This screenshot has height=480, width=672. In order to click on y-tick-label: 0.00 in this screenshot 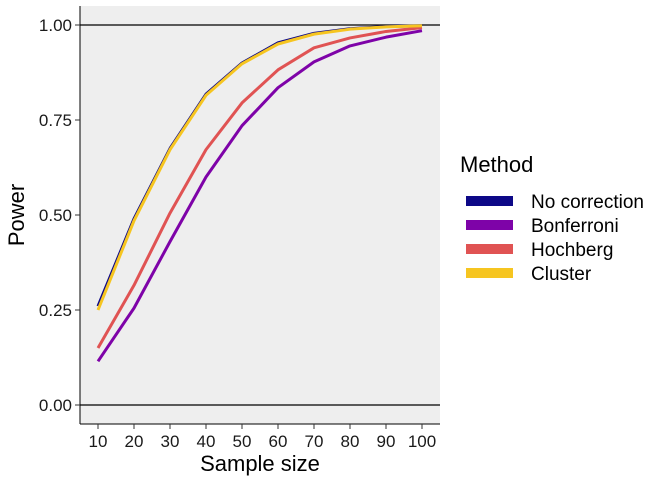, I will do `click(55, 405)`.